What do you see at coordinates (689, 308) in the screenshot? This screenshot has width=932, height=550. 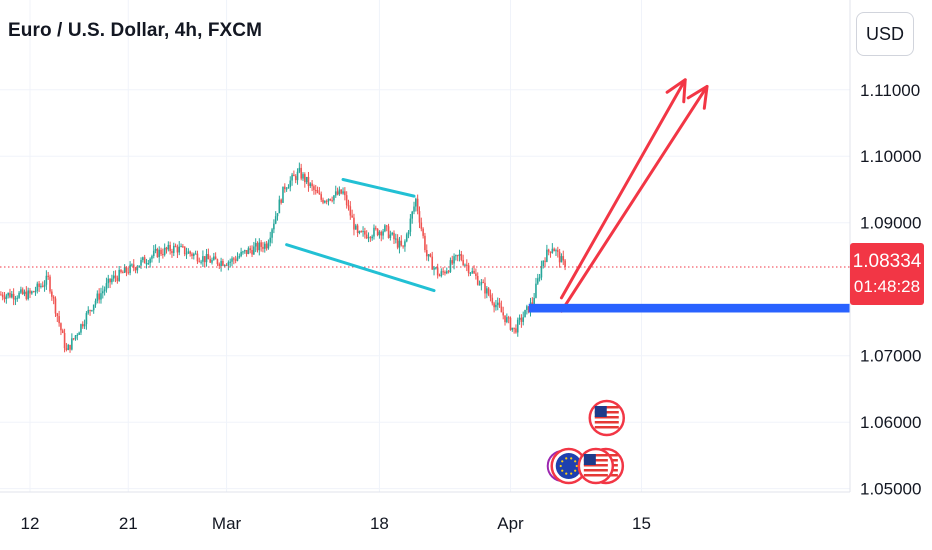 I see `support-zone` at bounding box center [689, 308].